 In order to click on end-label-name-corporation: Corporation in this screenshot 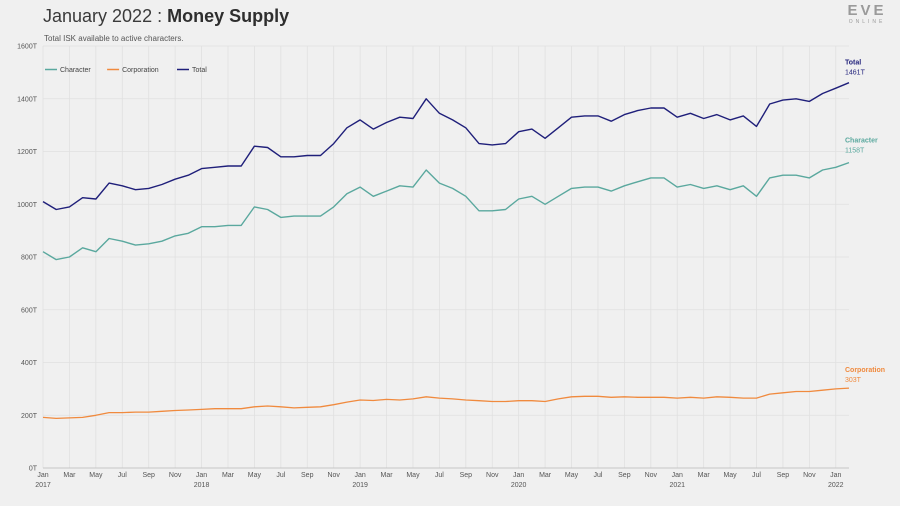, I will do `click(865, 370)`.